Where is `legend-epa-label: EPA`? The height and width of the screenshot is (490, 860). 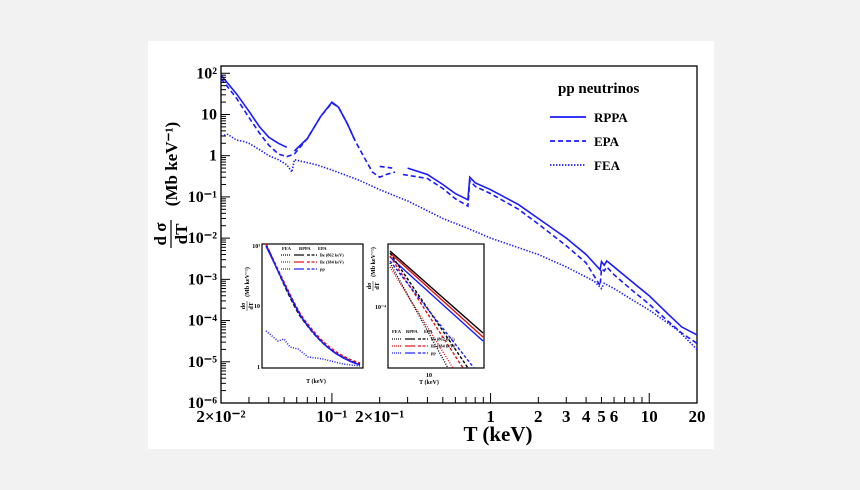 legend-epa-label: EPA is located at coordinates (607, 141).